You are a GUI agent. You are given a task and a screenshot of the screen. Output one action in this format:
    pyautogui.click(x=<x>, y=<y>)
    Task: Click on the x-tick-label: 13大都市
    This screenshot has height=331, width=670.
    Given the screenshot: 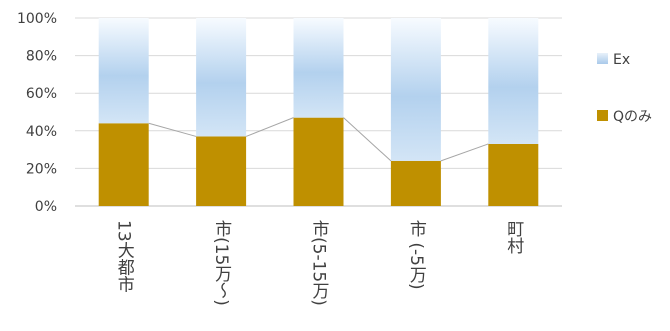 What is the action you would take?
    pyautogui.click(x=124, y=256)
    